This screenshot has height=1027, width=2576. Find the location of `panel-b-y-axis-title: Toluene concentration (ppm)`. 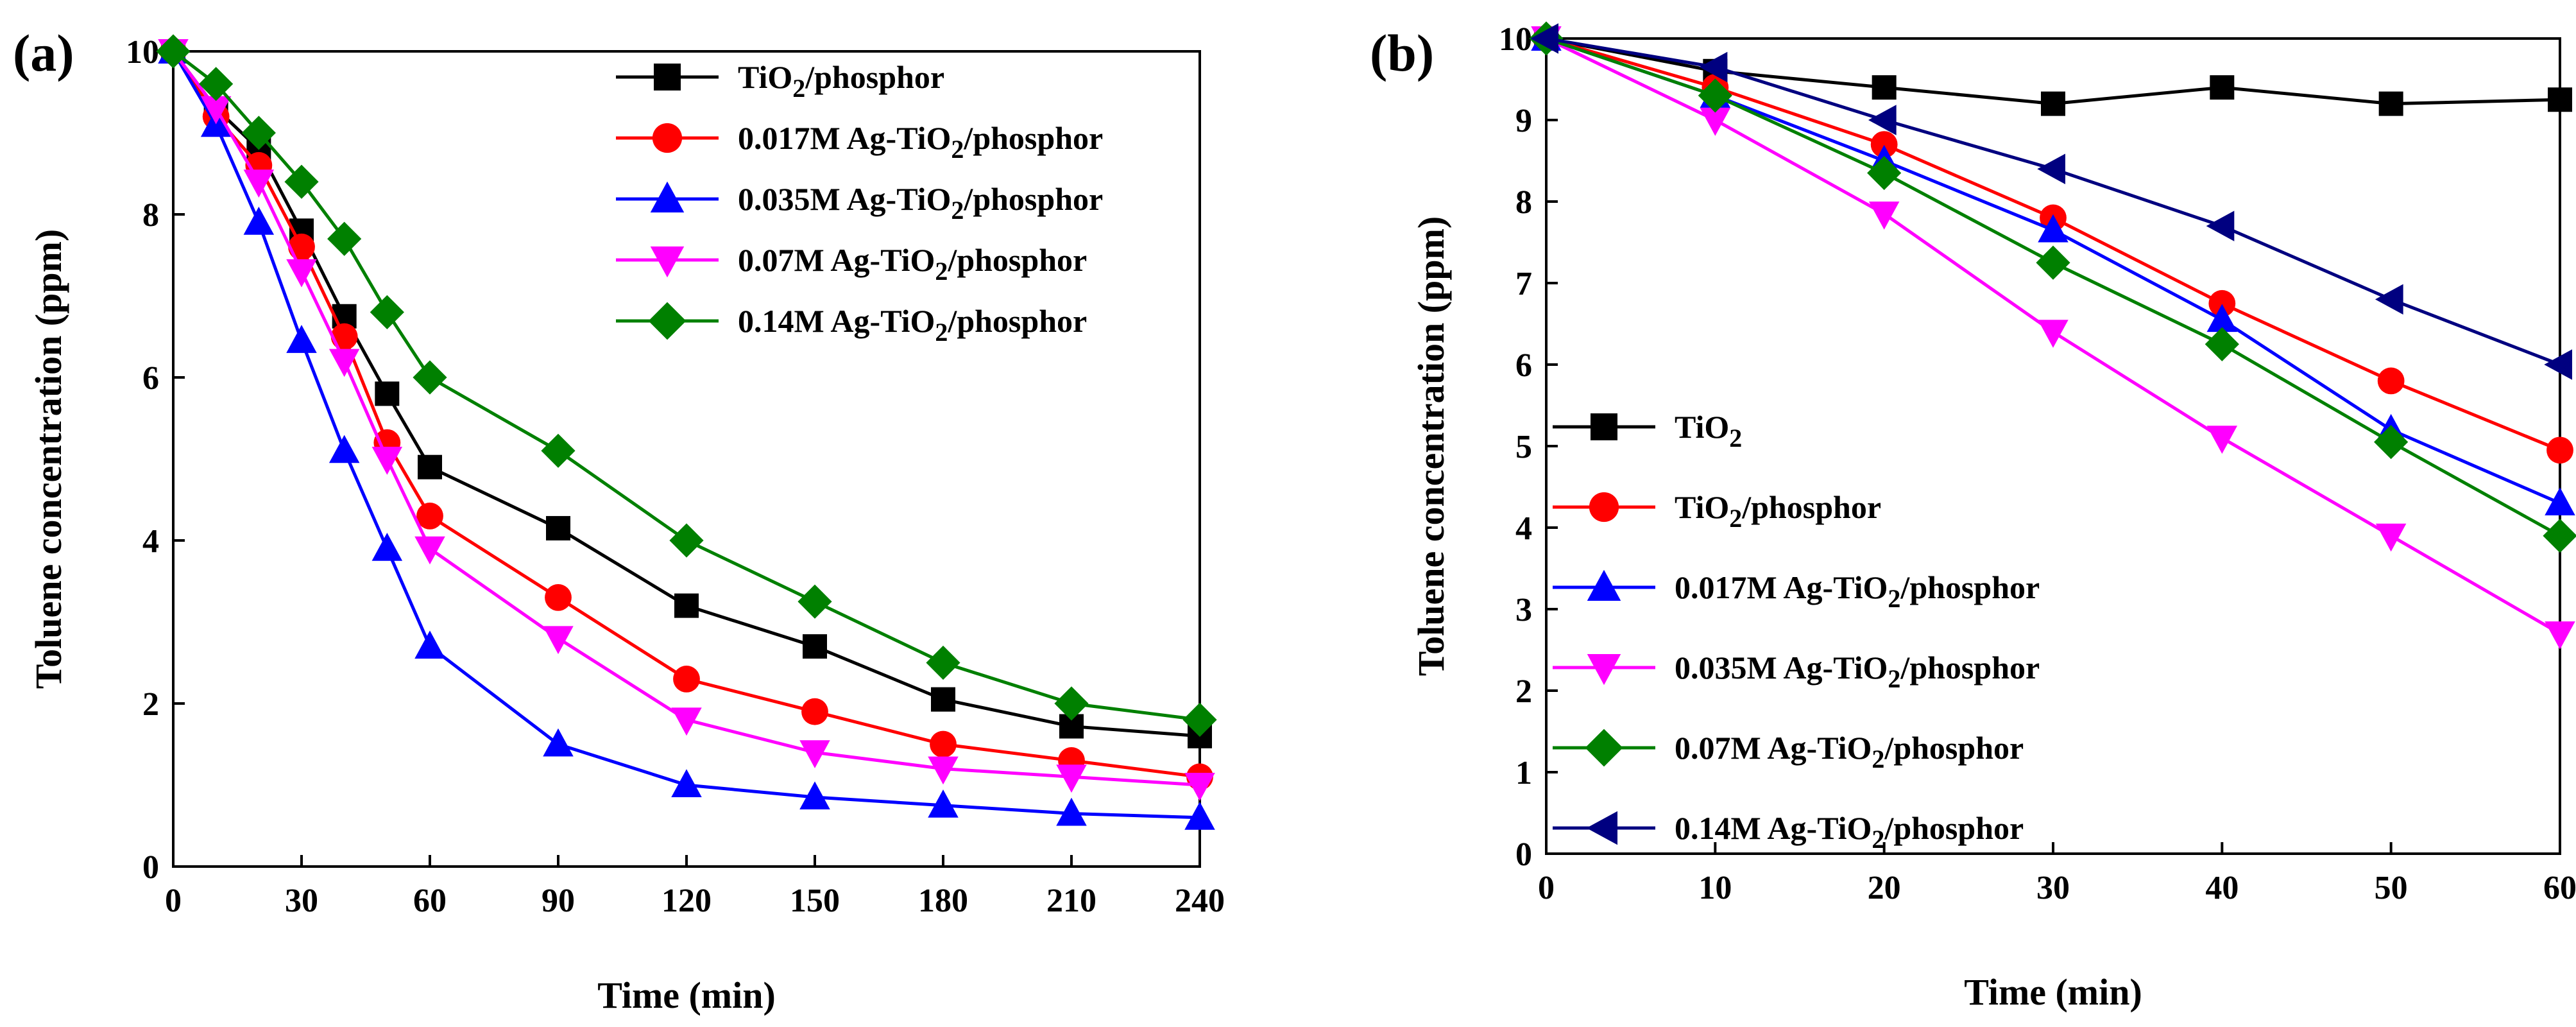

panel-b-y-axis-title: Toluene concentration (ppm) is located at coordinates (1431, 446).